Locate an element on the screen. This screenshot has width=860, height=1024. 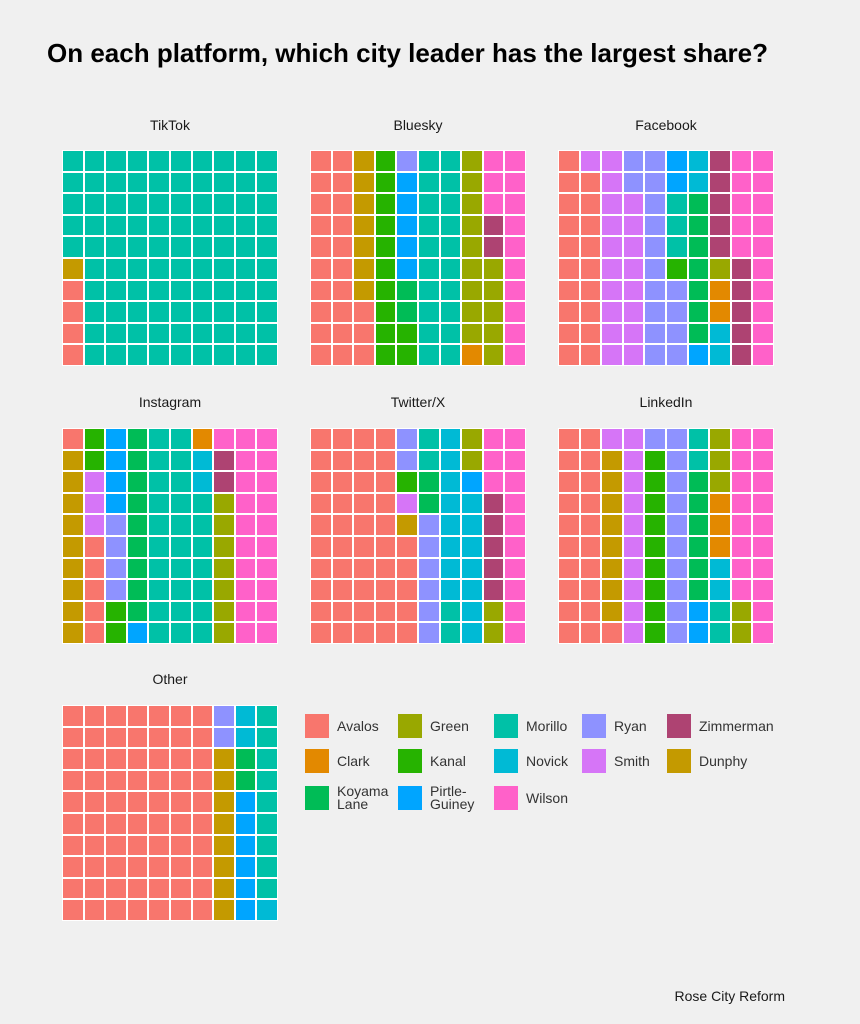
legend-label: Clark is located at coordinates (353, 760).